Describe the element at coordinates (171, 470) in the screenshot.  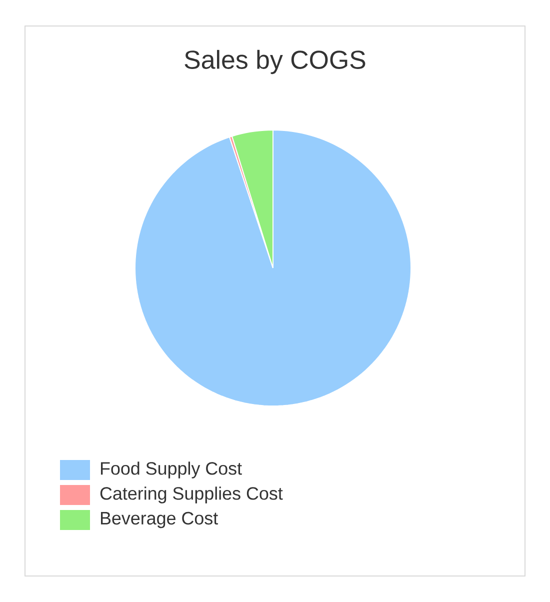
I see `legend-label: Food Supply Cost` at that location.